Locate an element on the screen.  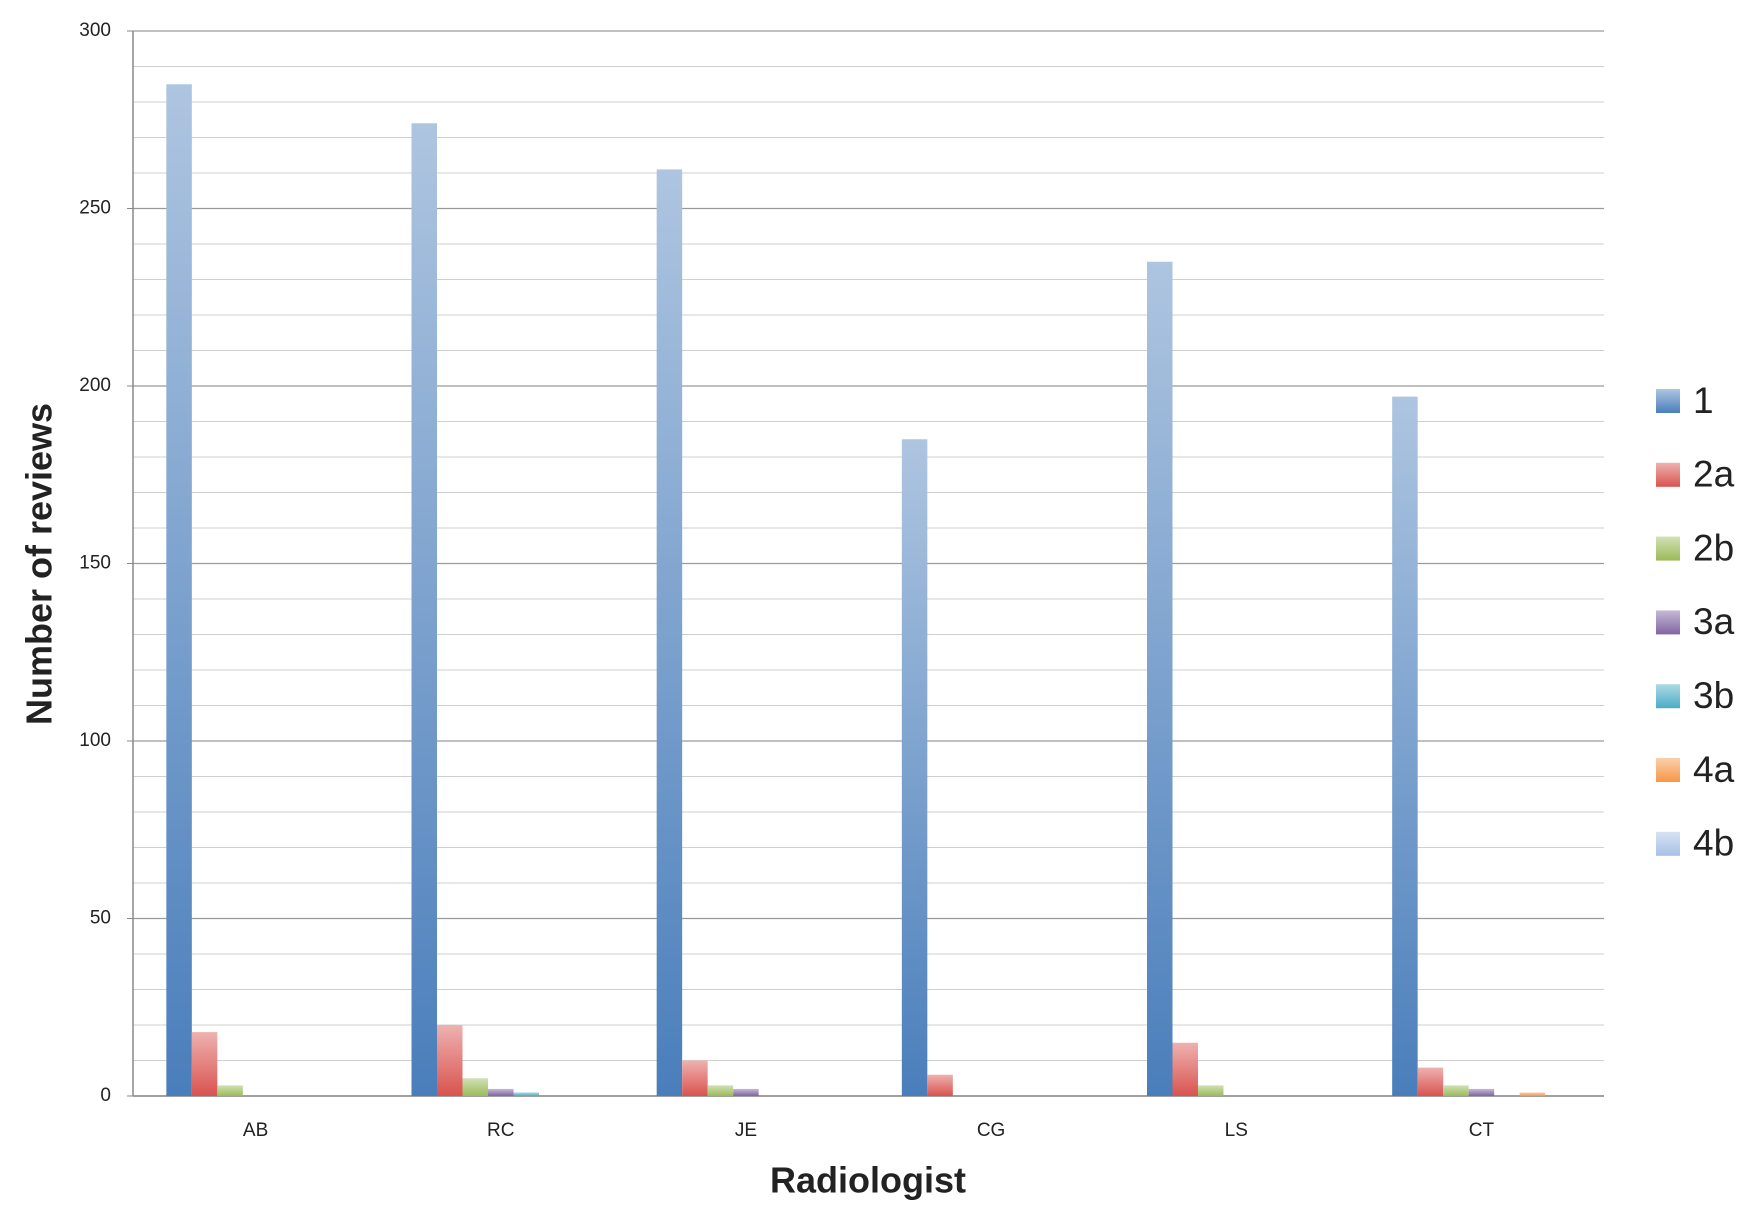
legend-label: 3a is located at coordinates (1714, 621).